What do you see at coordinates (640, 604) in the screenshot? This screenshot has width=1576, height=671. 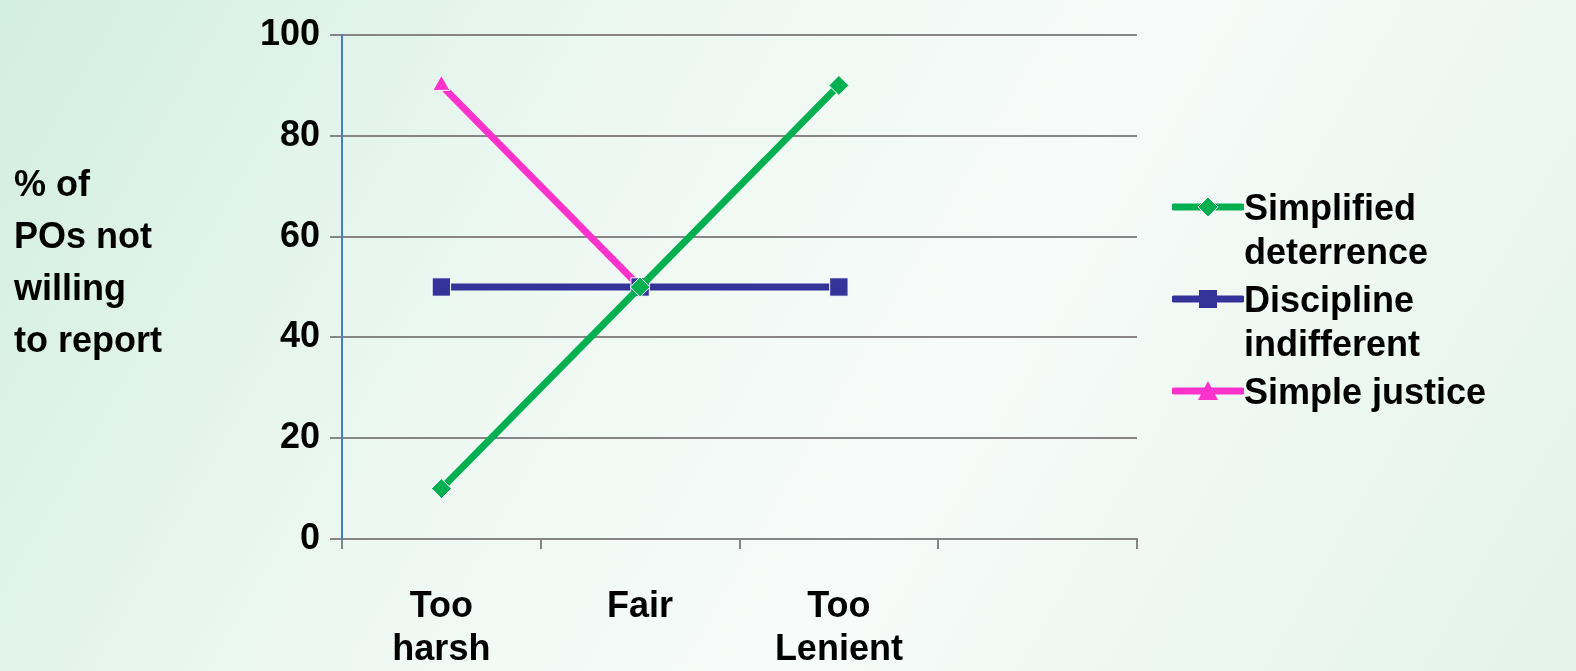 I see `x-tick-label: Fair` at bounding box center [640, 604].